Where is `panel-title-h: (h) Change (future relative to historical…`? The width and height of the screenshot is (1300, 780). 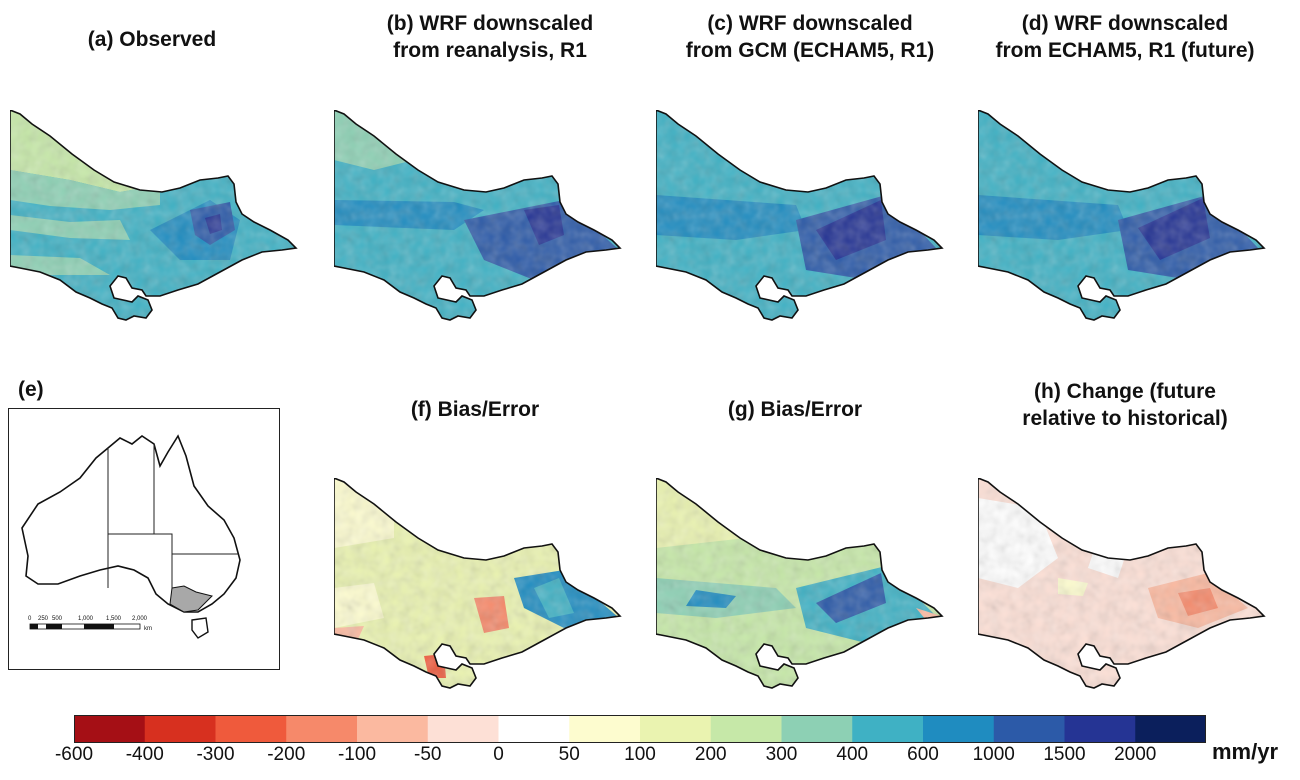 panel-title-h: (h) Change (future relative to historical… is located at coordinates (1125, 405).